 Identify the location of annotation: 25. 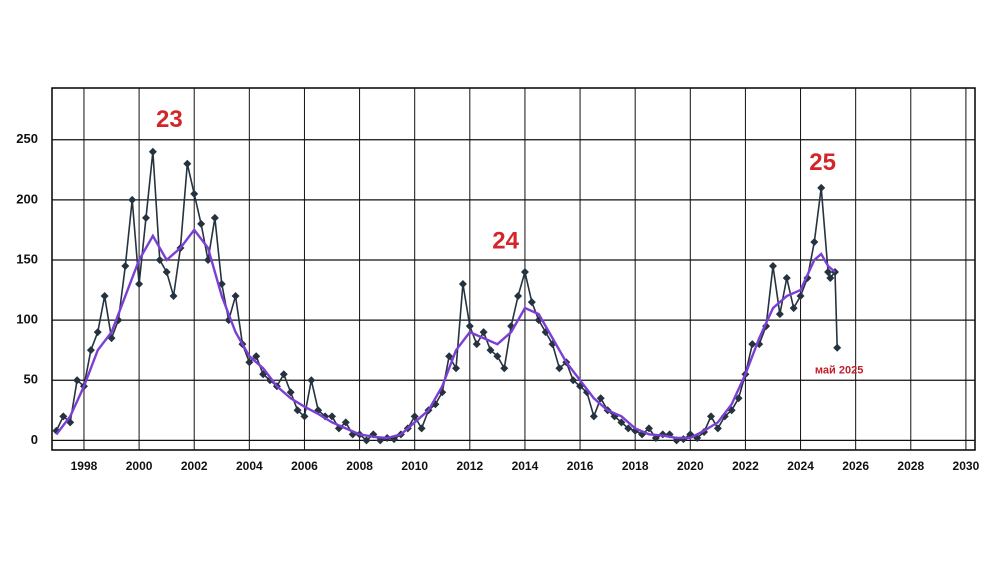
(822, 162).